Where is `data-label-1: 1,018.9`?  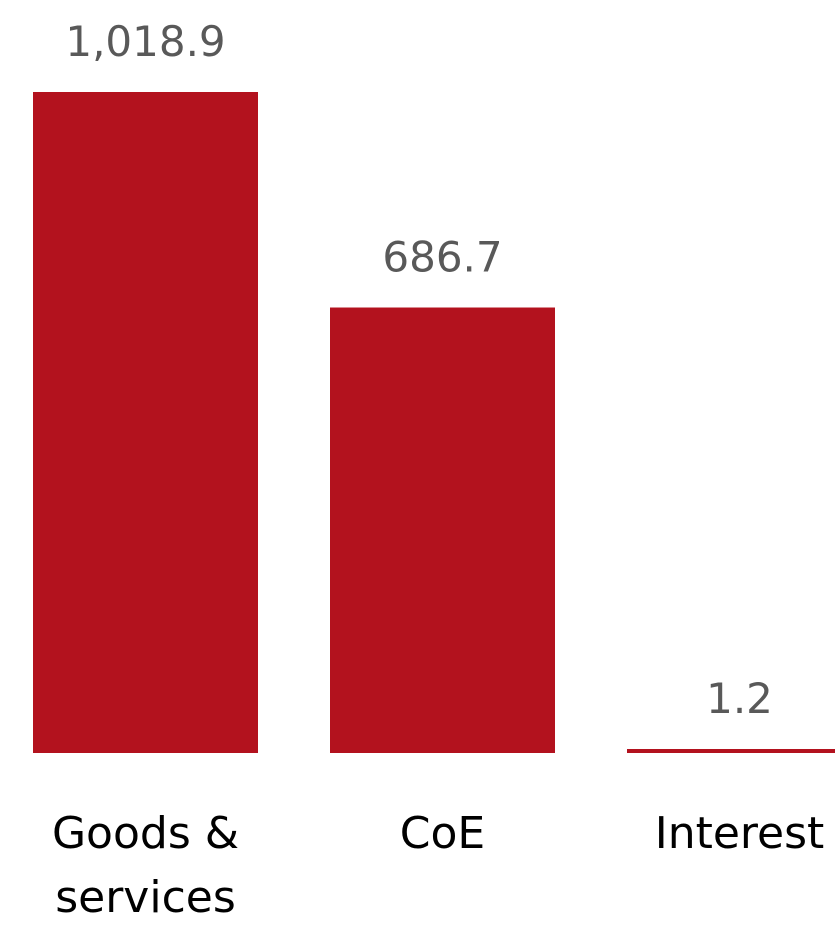
data-label-1: 1,018.9 is located at coordinates (145, 41).